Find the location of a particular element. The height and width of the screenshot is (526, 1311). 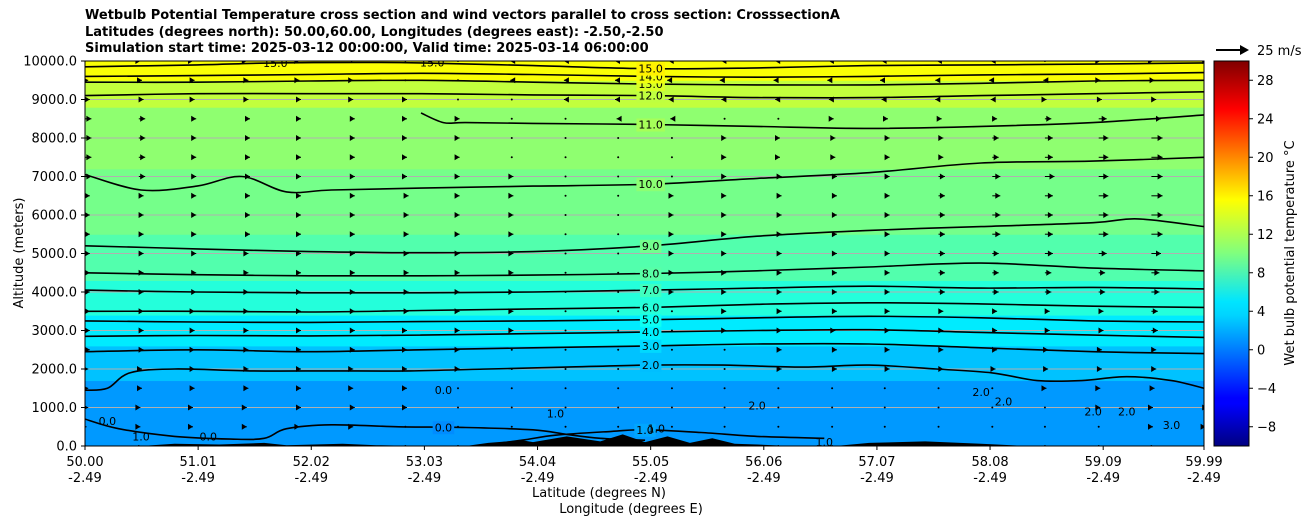

colorbar-tick-label: −8 is located at coordinates (1266, 427).